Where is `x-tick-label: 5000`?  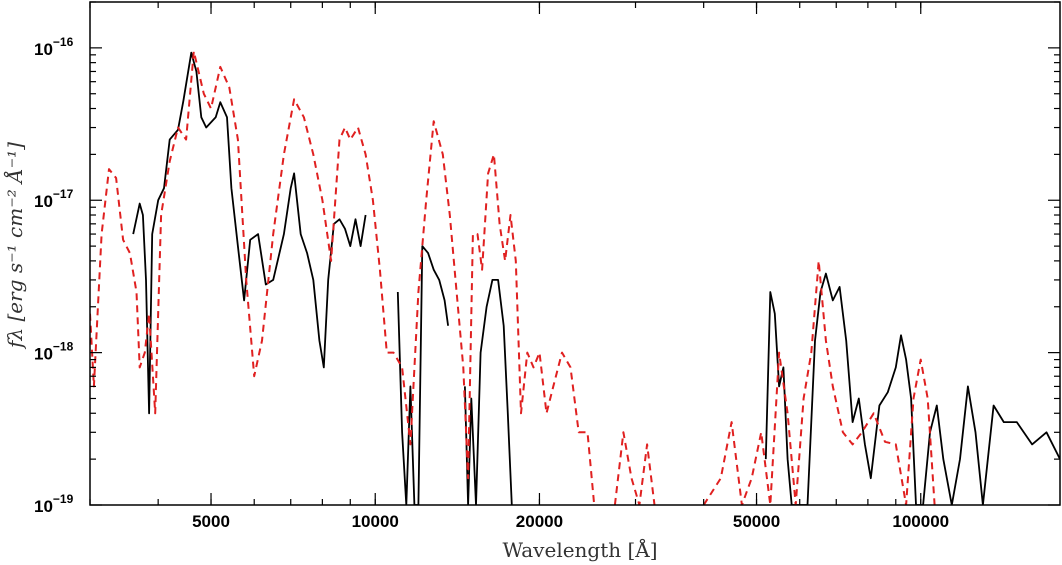 x-tick-label: 5000 is located at coordinates (211, 521).